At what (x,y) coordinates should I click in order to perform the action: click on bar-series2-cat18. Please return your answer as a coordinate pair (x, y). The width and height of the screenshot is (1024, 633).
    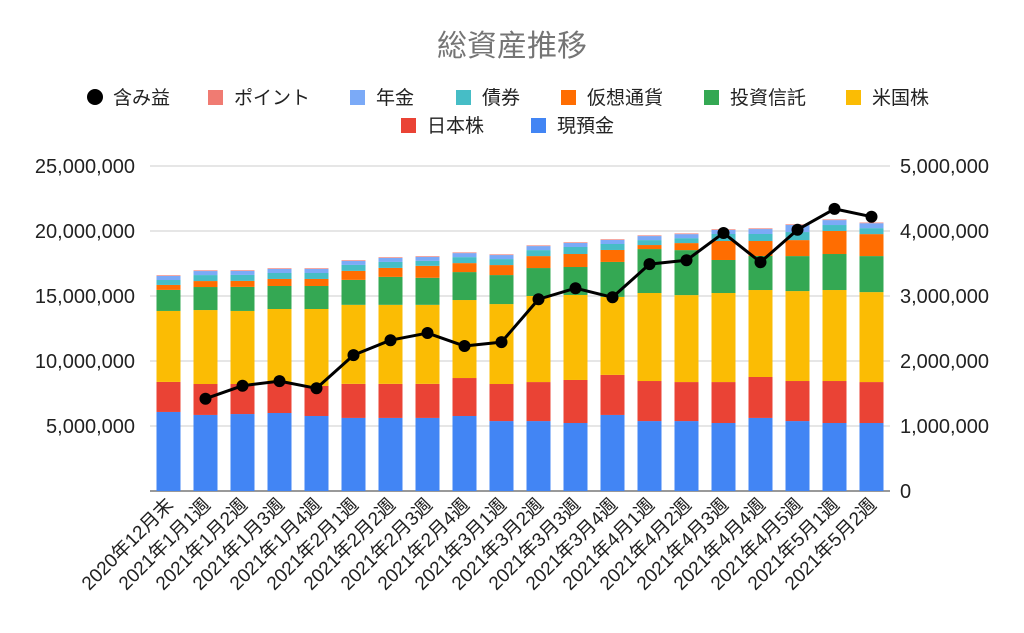
    Looking at the image, I should click on (834, 223).